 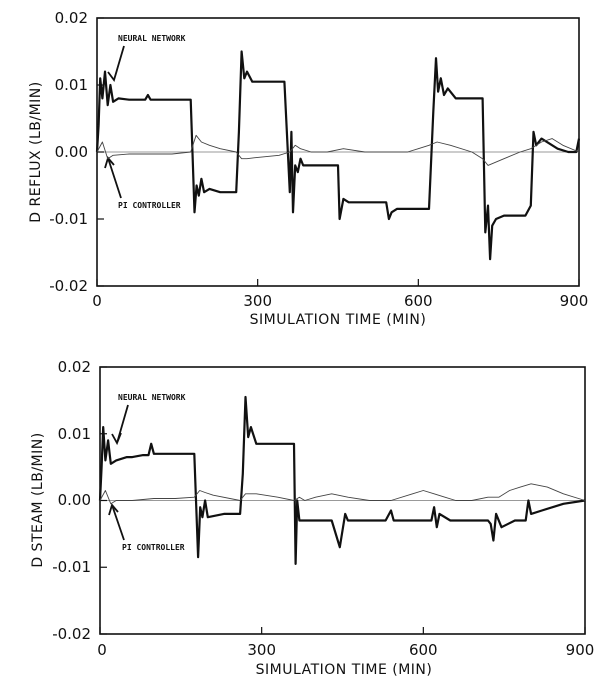 What do you see at coordinates (38, 499) in the screenshot?
I see `y-axis-label: D STEAM (LB/MIN)` at bounding box center [38, 499].